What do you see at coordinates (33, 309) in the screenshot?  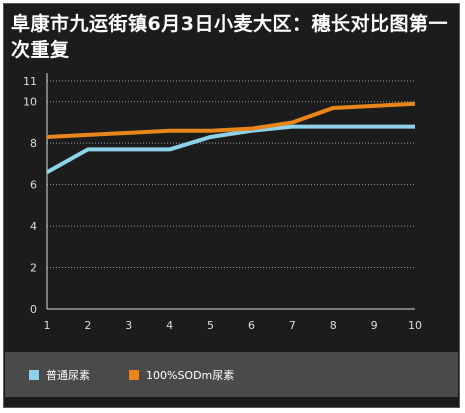 I see `y-tick-label: 0` at bounding box center [33, 309].